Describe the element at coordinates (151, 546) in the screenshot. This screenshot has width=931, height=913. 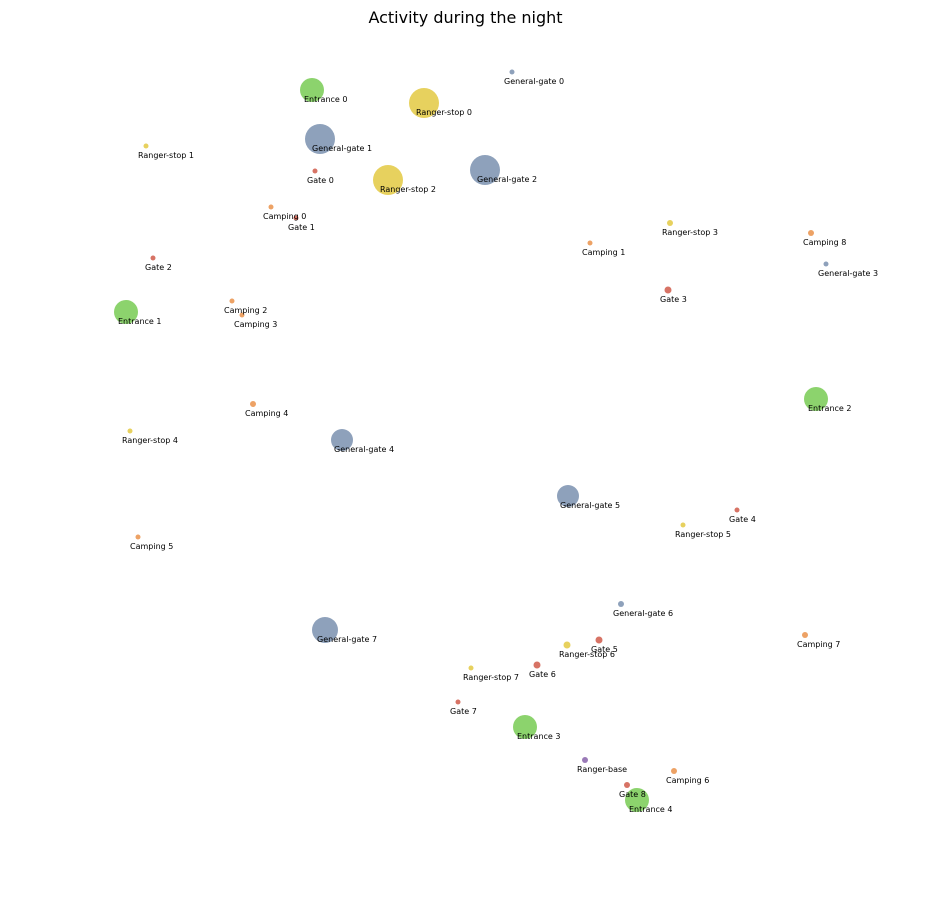
I see `label-camping-5: Camping 5` at that location.